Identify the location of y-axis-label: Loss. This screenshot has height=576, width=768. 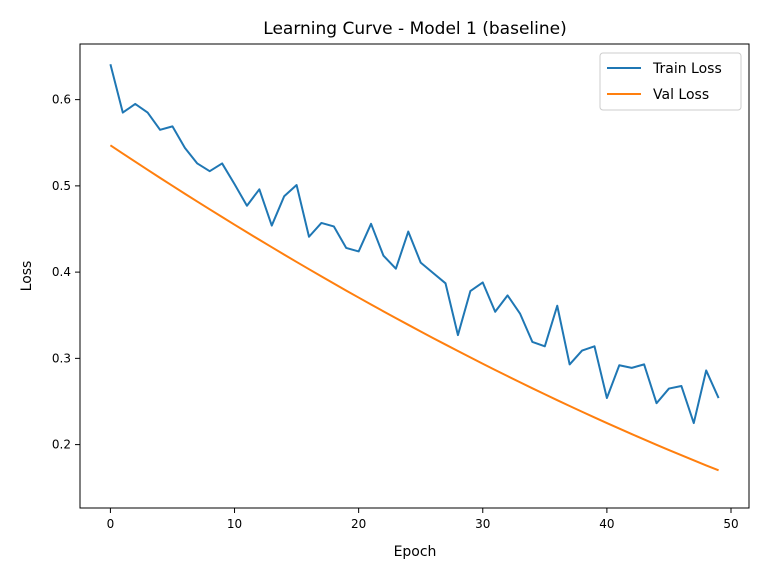
(27, 276).